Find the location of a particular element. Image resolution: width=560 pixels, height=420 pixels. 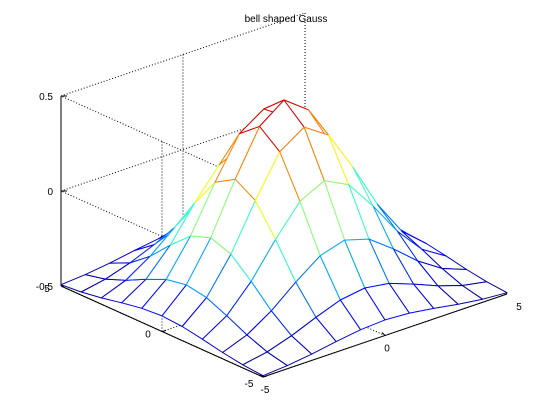

surface-cell is located at coordinates (484, 290).